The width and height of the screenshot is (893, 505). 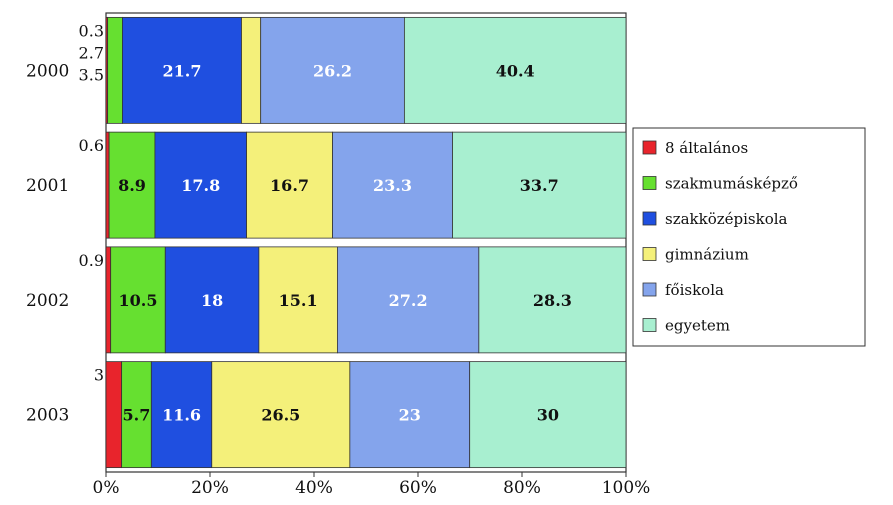 I want to click on data-label-2000-series-5: 40.4, so click(x=515, y=70).